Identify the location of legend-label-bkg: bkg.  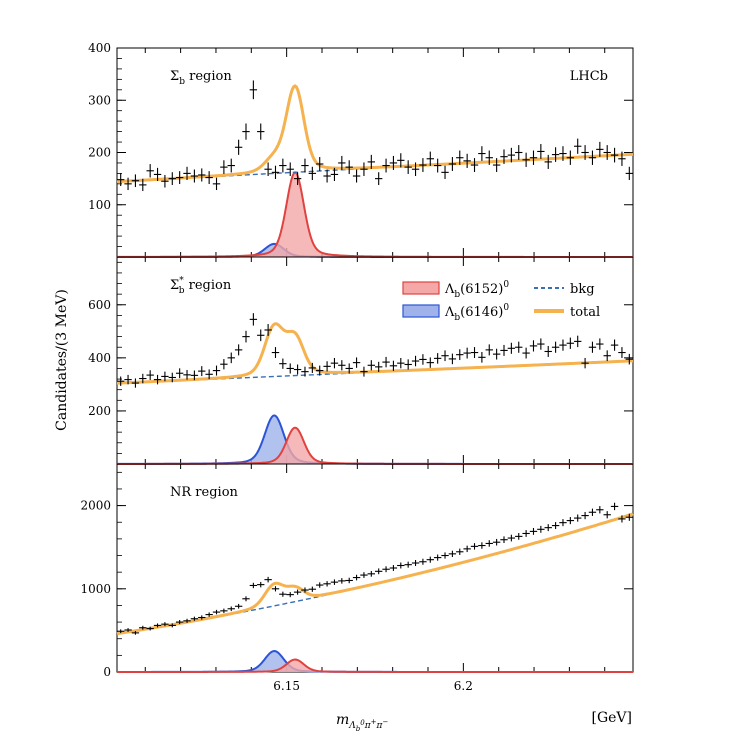
(582, 289).